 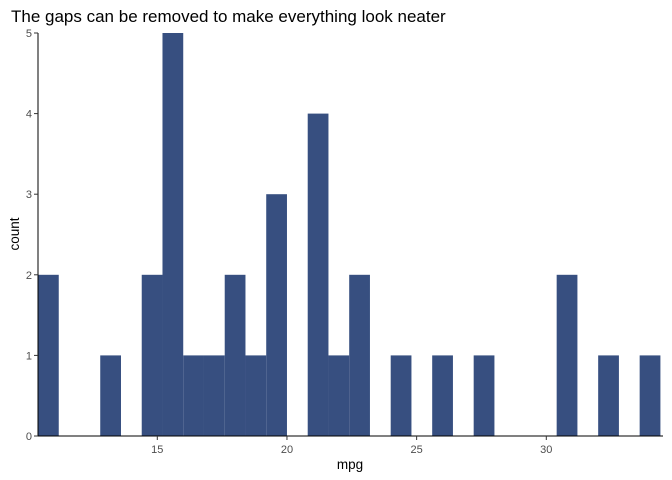 I want to click on x-tick-label-20: 20, so click(x=287, y=450).